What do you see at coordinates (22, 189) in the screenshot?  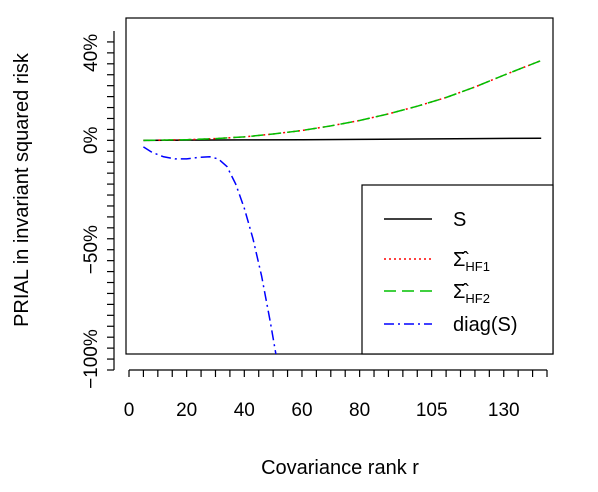 I see `y-axis-title: PRIAL in invariant squared risk` at bounding box center [22, 189].